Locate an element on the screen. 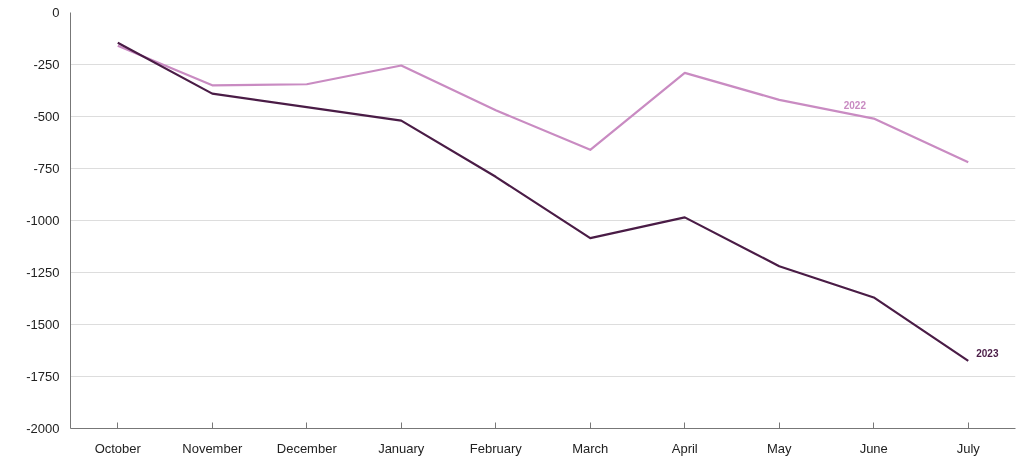  x-tick-label: January is located at coordinates (401, 448).